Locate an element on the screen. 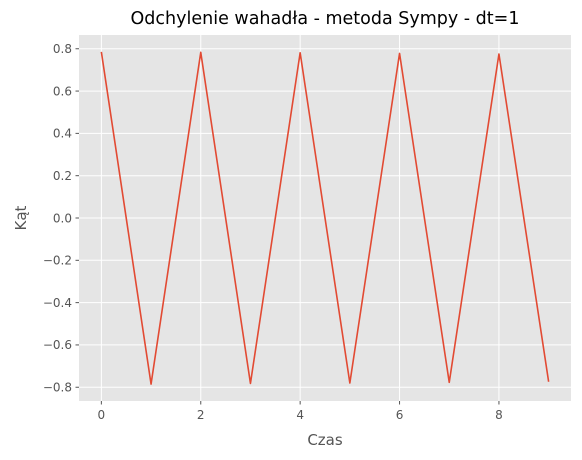 The width and height of the screenshot is (582, 460). x-tick-label: 2 is located at coordinates (201, 415).